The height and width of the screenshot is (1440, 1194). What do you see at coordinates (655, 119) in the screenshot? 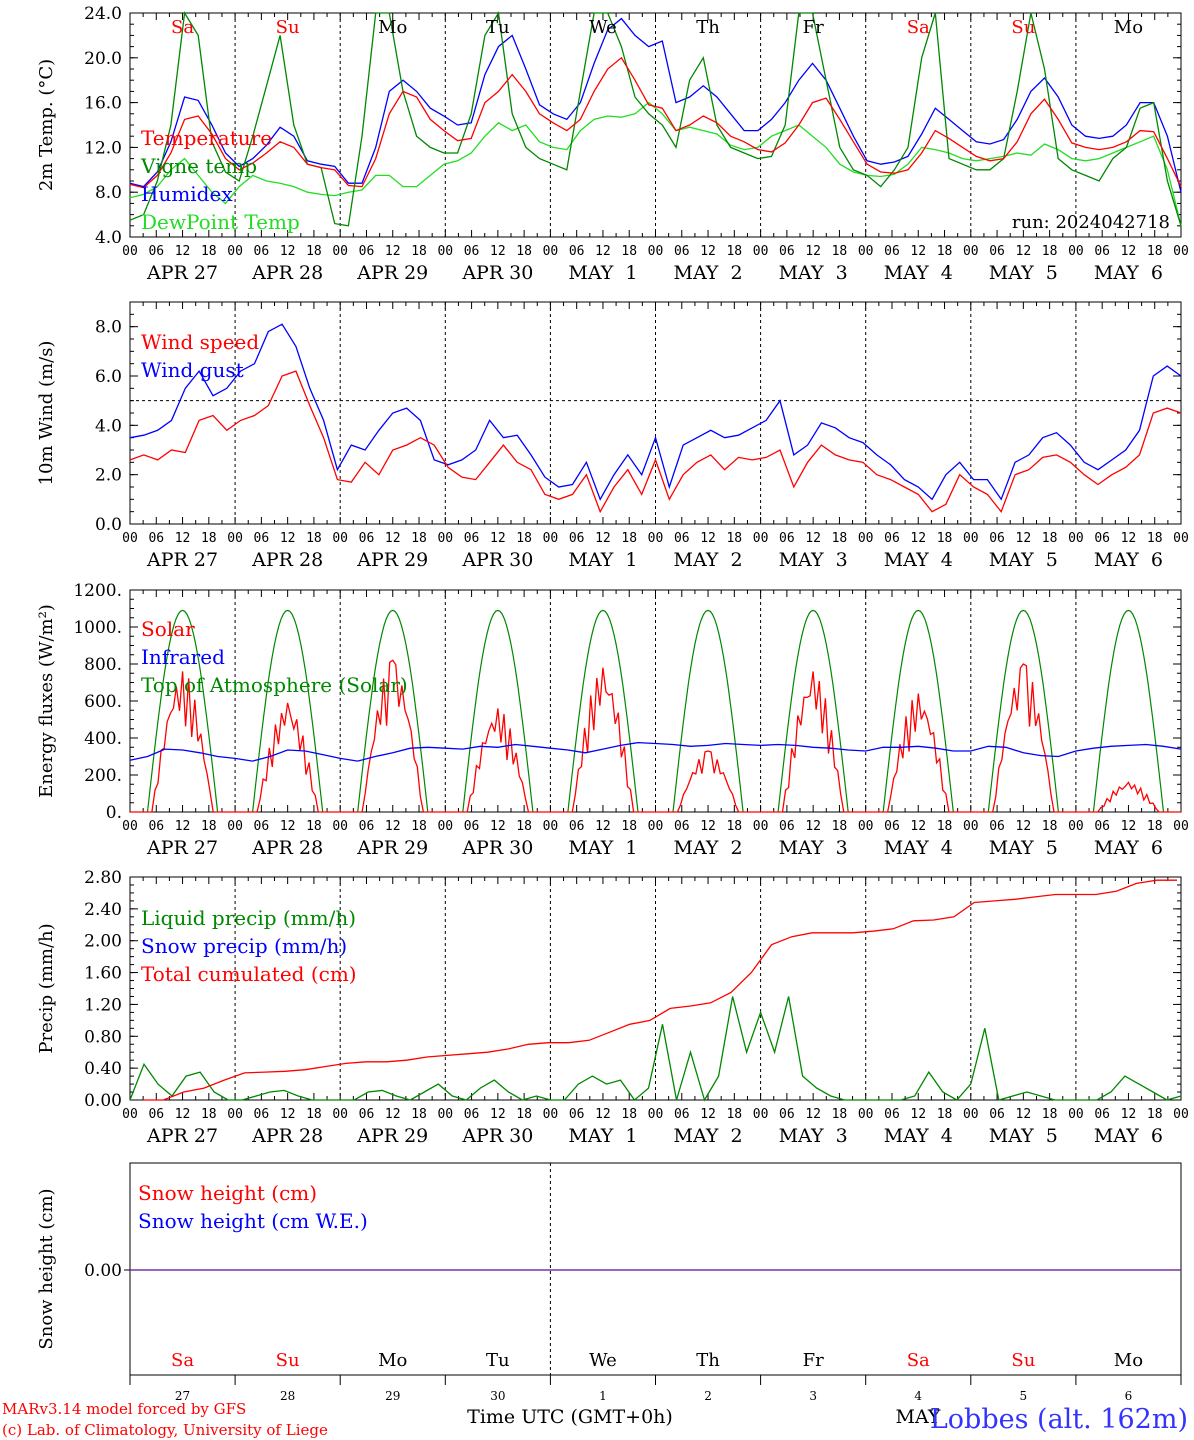
I see `series-vigne-temp` at bounding box center [655, 119].